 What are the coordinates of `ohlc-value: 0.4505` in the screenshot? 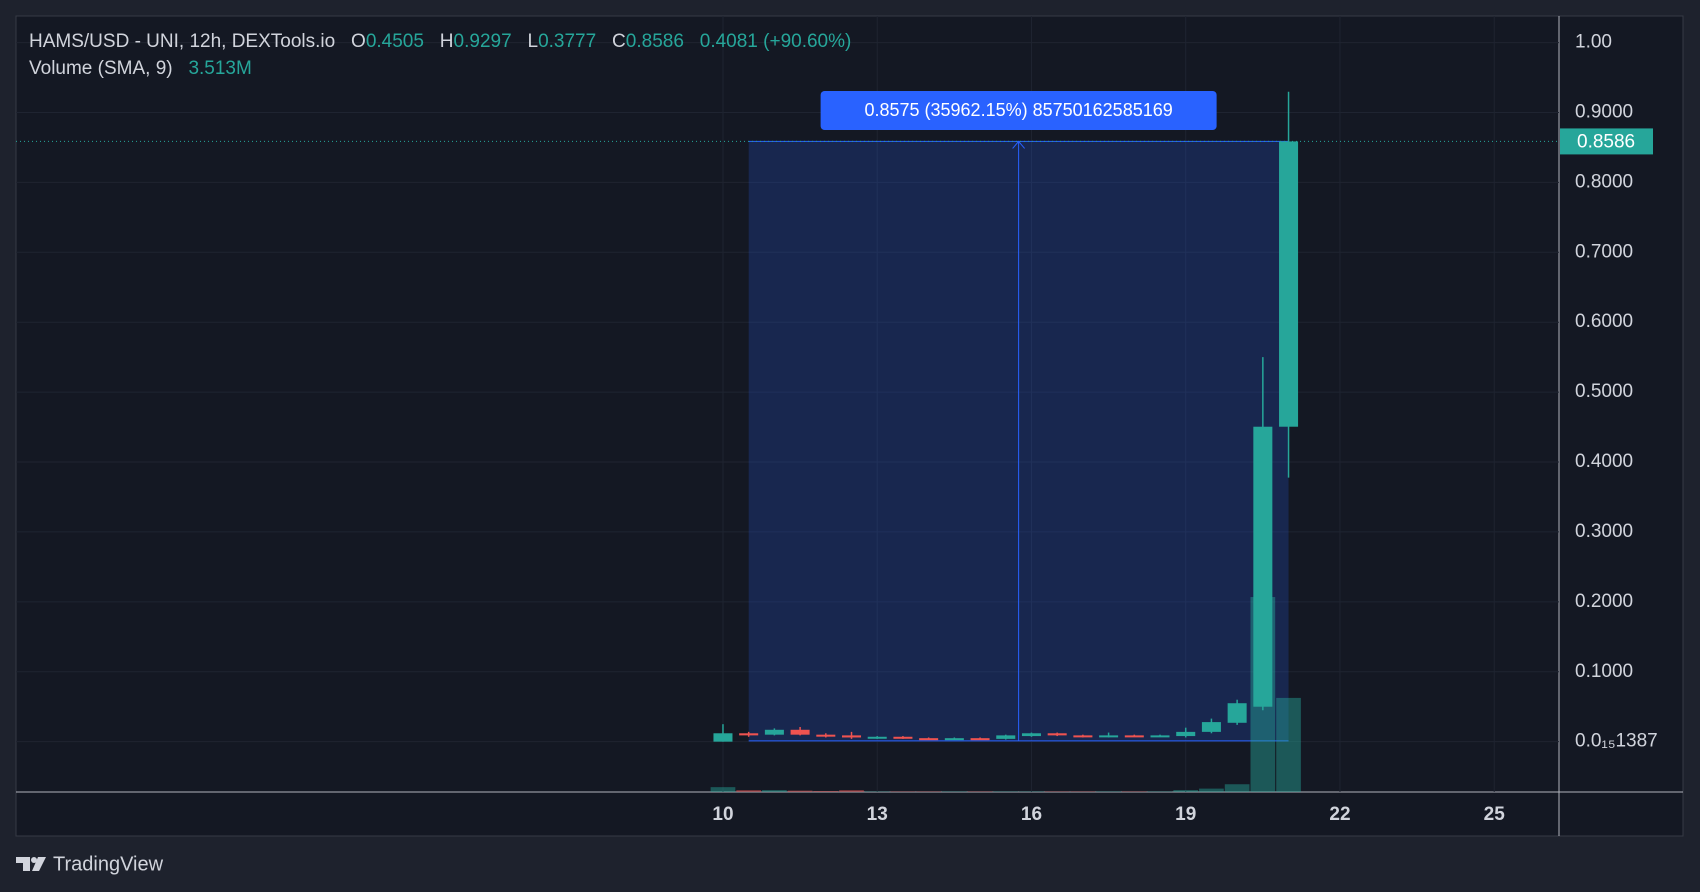 It's located at (394, 41).